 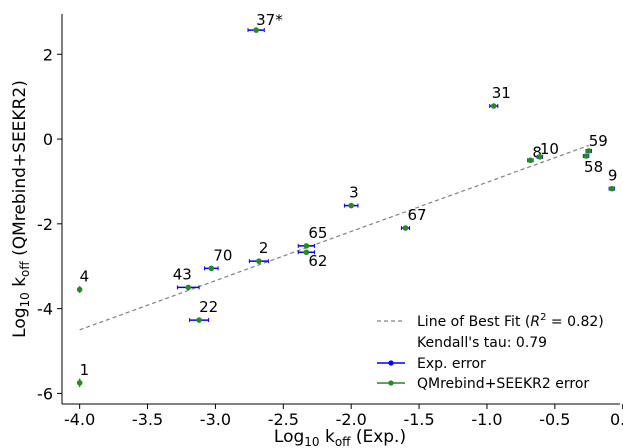 What do you see at coordinates (45, 224) in the screenshot?
I see `y-tick-label: -2` at bounding box center [45, 224].